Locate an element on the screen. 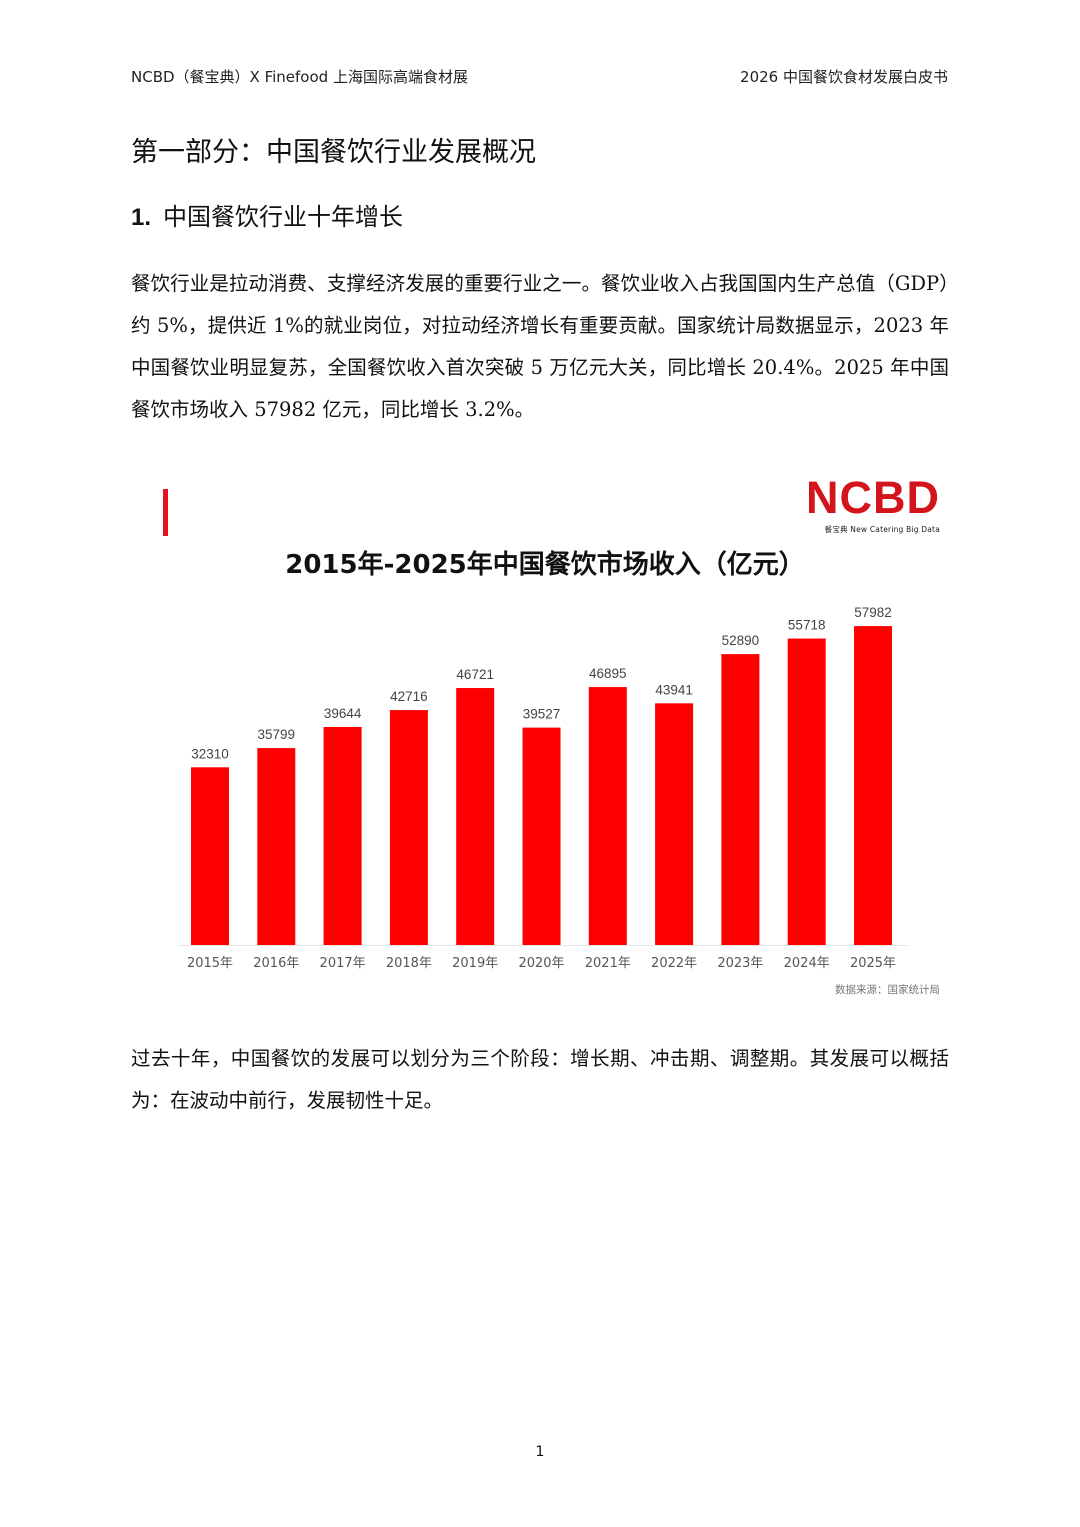  bar-2022年 is located at coordinates (674, 824).